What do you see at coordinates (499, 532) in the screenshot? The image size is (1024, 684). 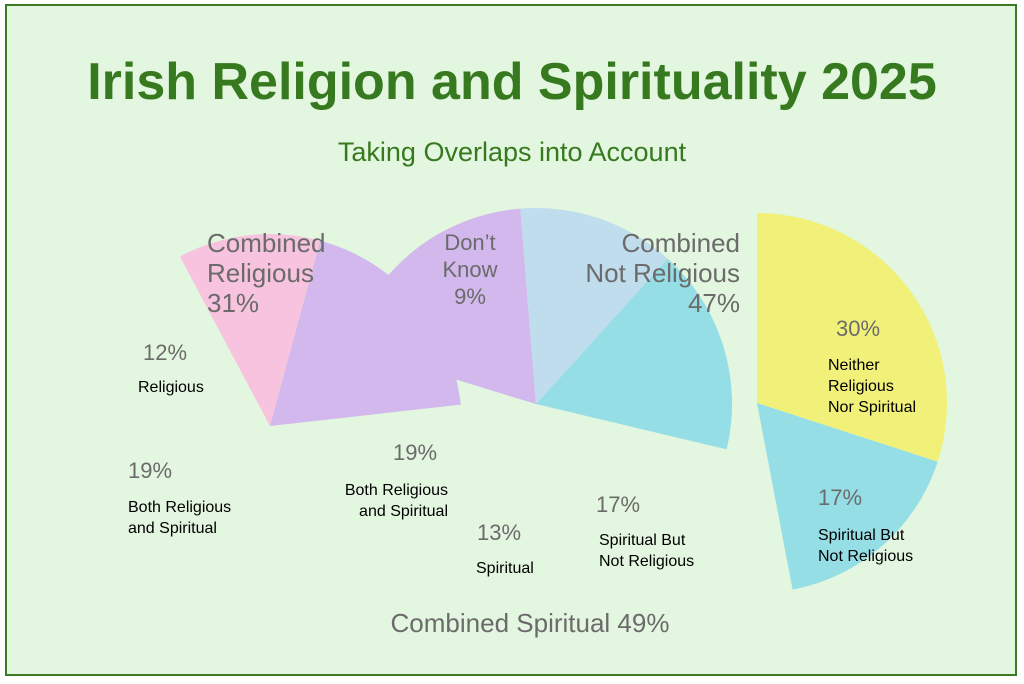 I see `combined-spiritual-slice-2-value: 13%` at bounding box center [499, 532].